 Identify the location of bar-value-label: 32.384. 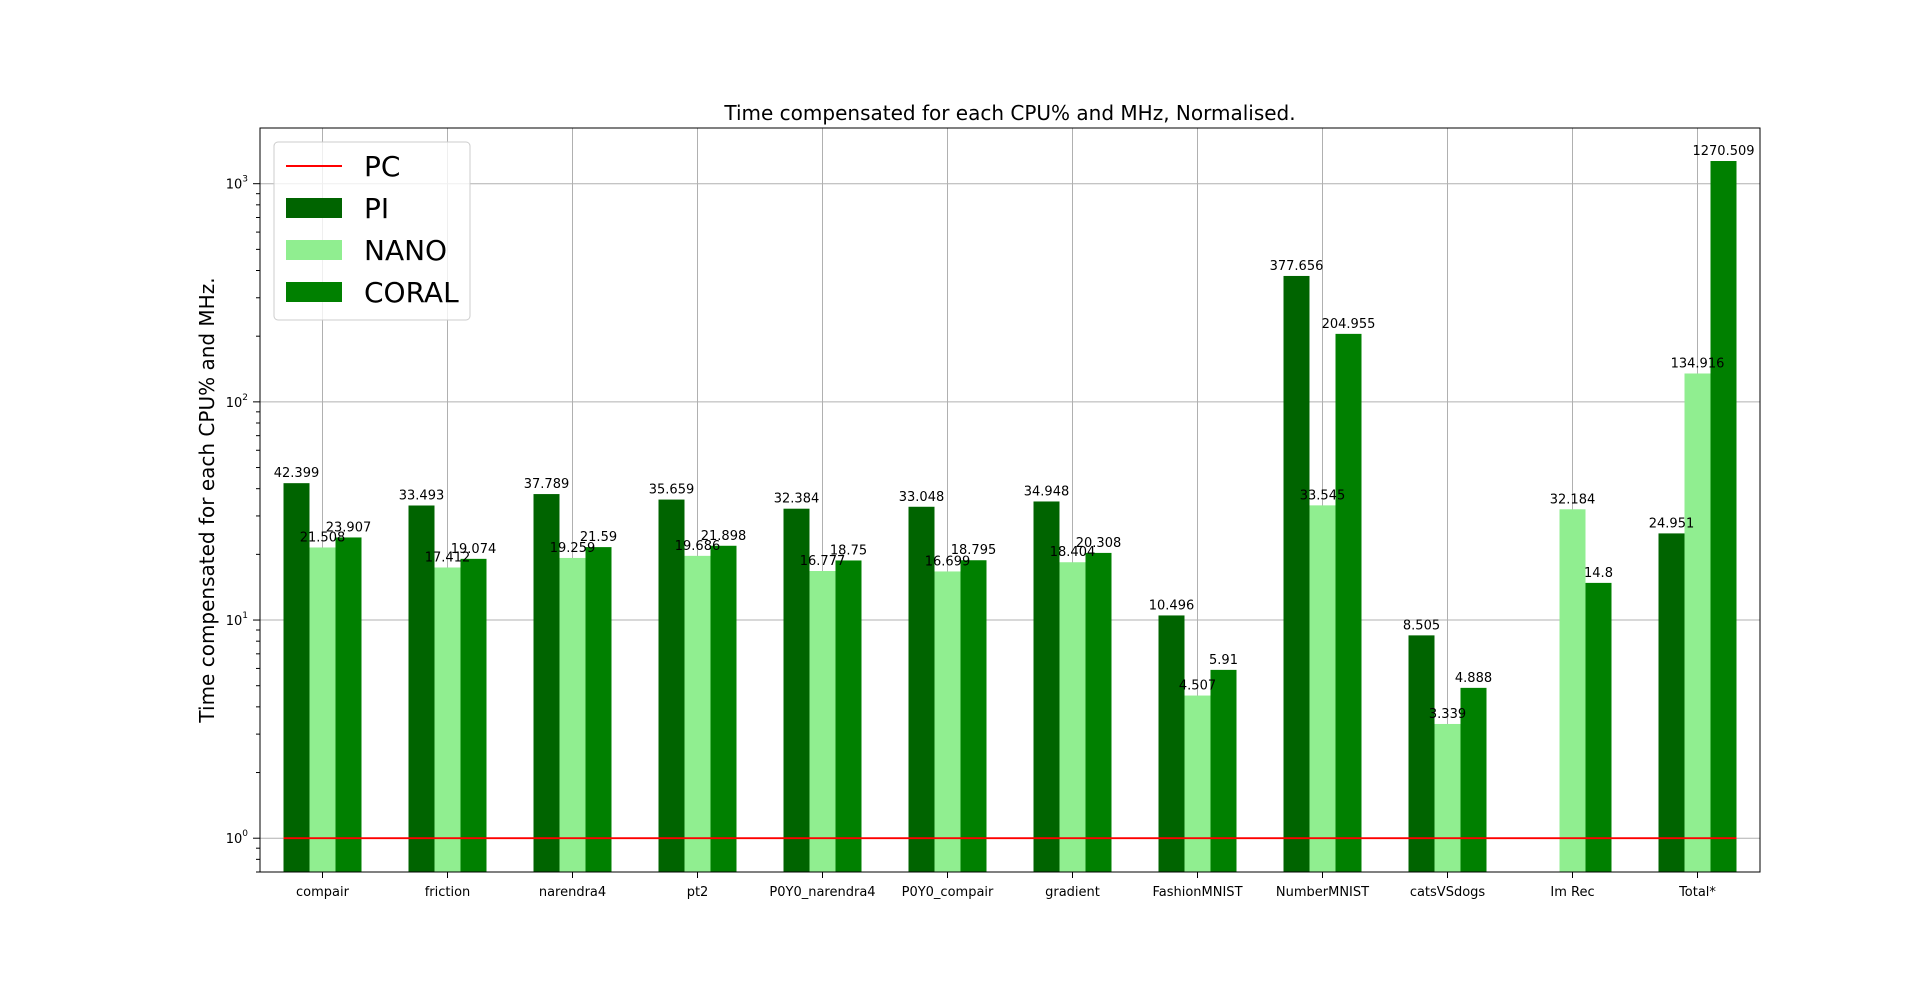
(797, 499).